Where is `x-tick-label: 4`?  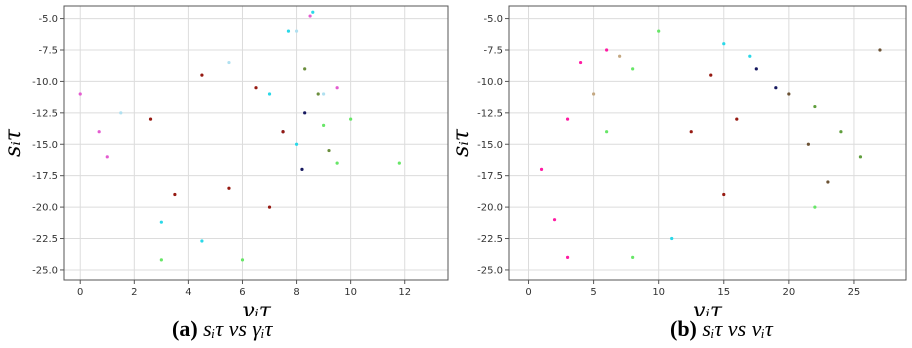 x-tick-label: 4 is located at coordinates (188, 292).